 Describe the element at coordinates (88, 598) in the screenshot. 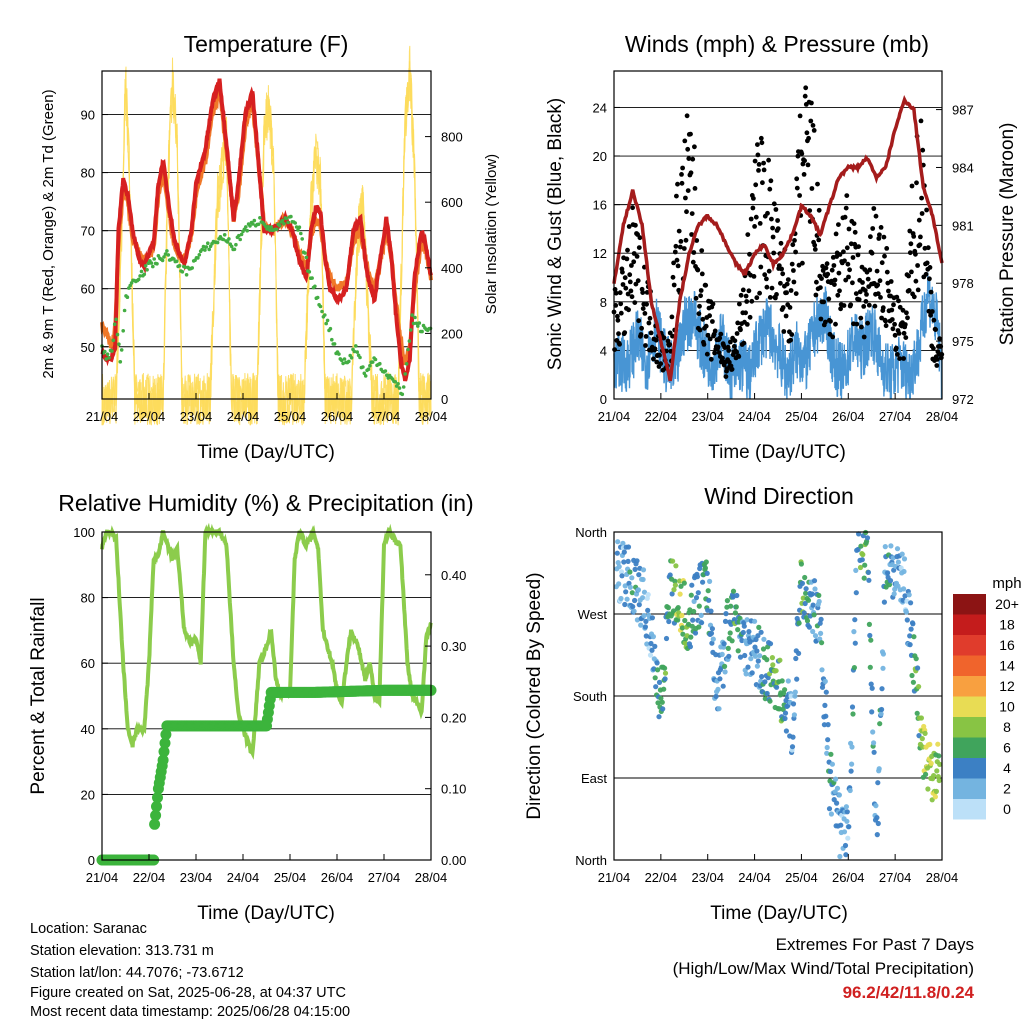

I see `y-tick-label: 80` at that location.